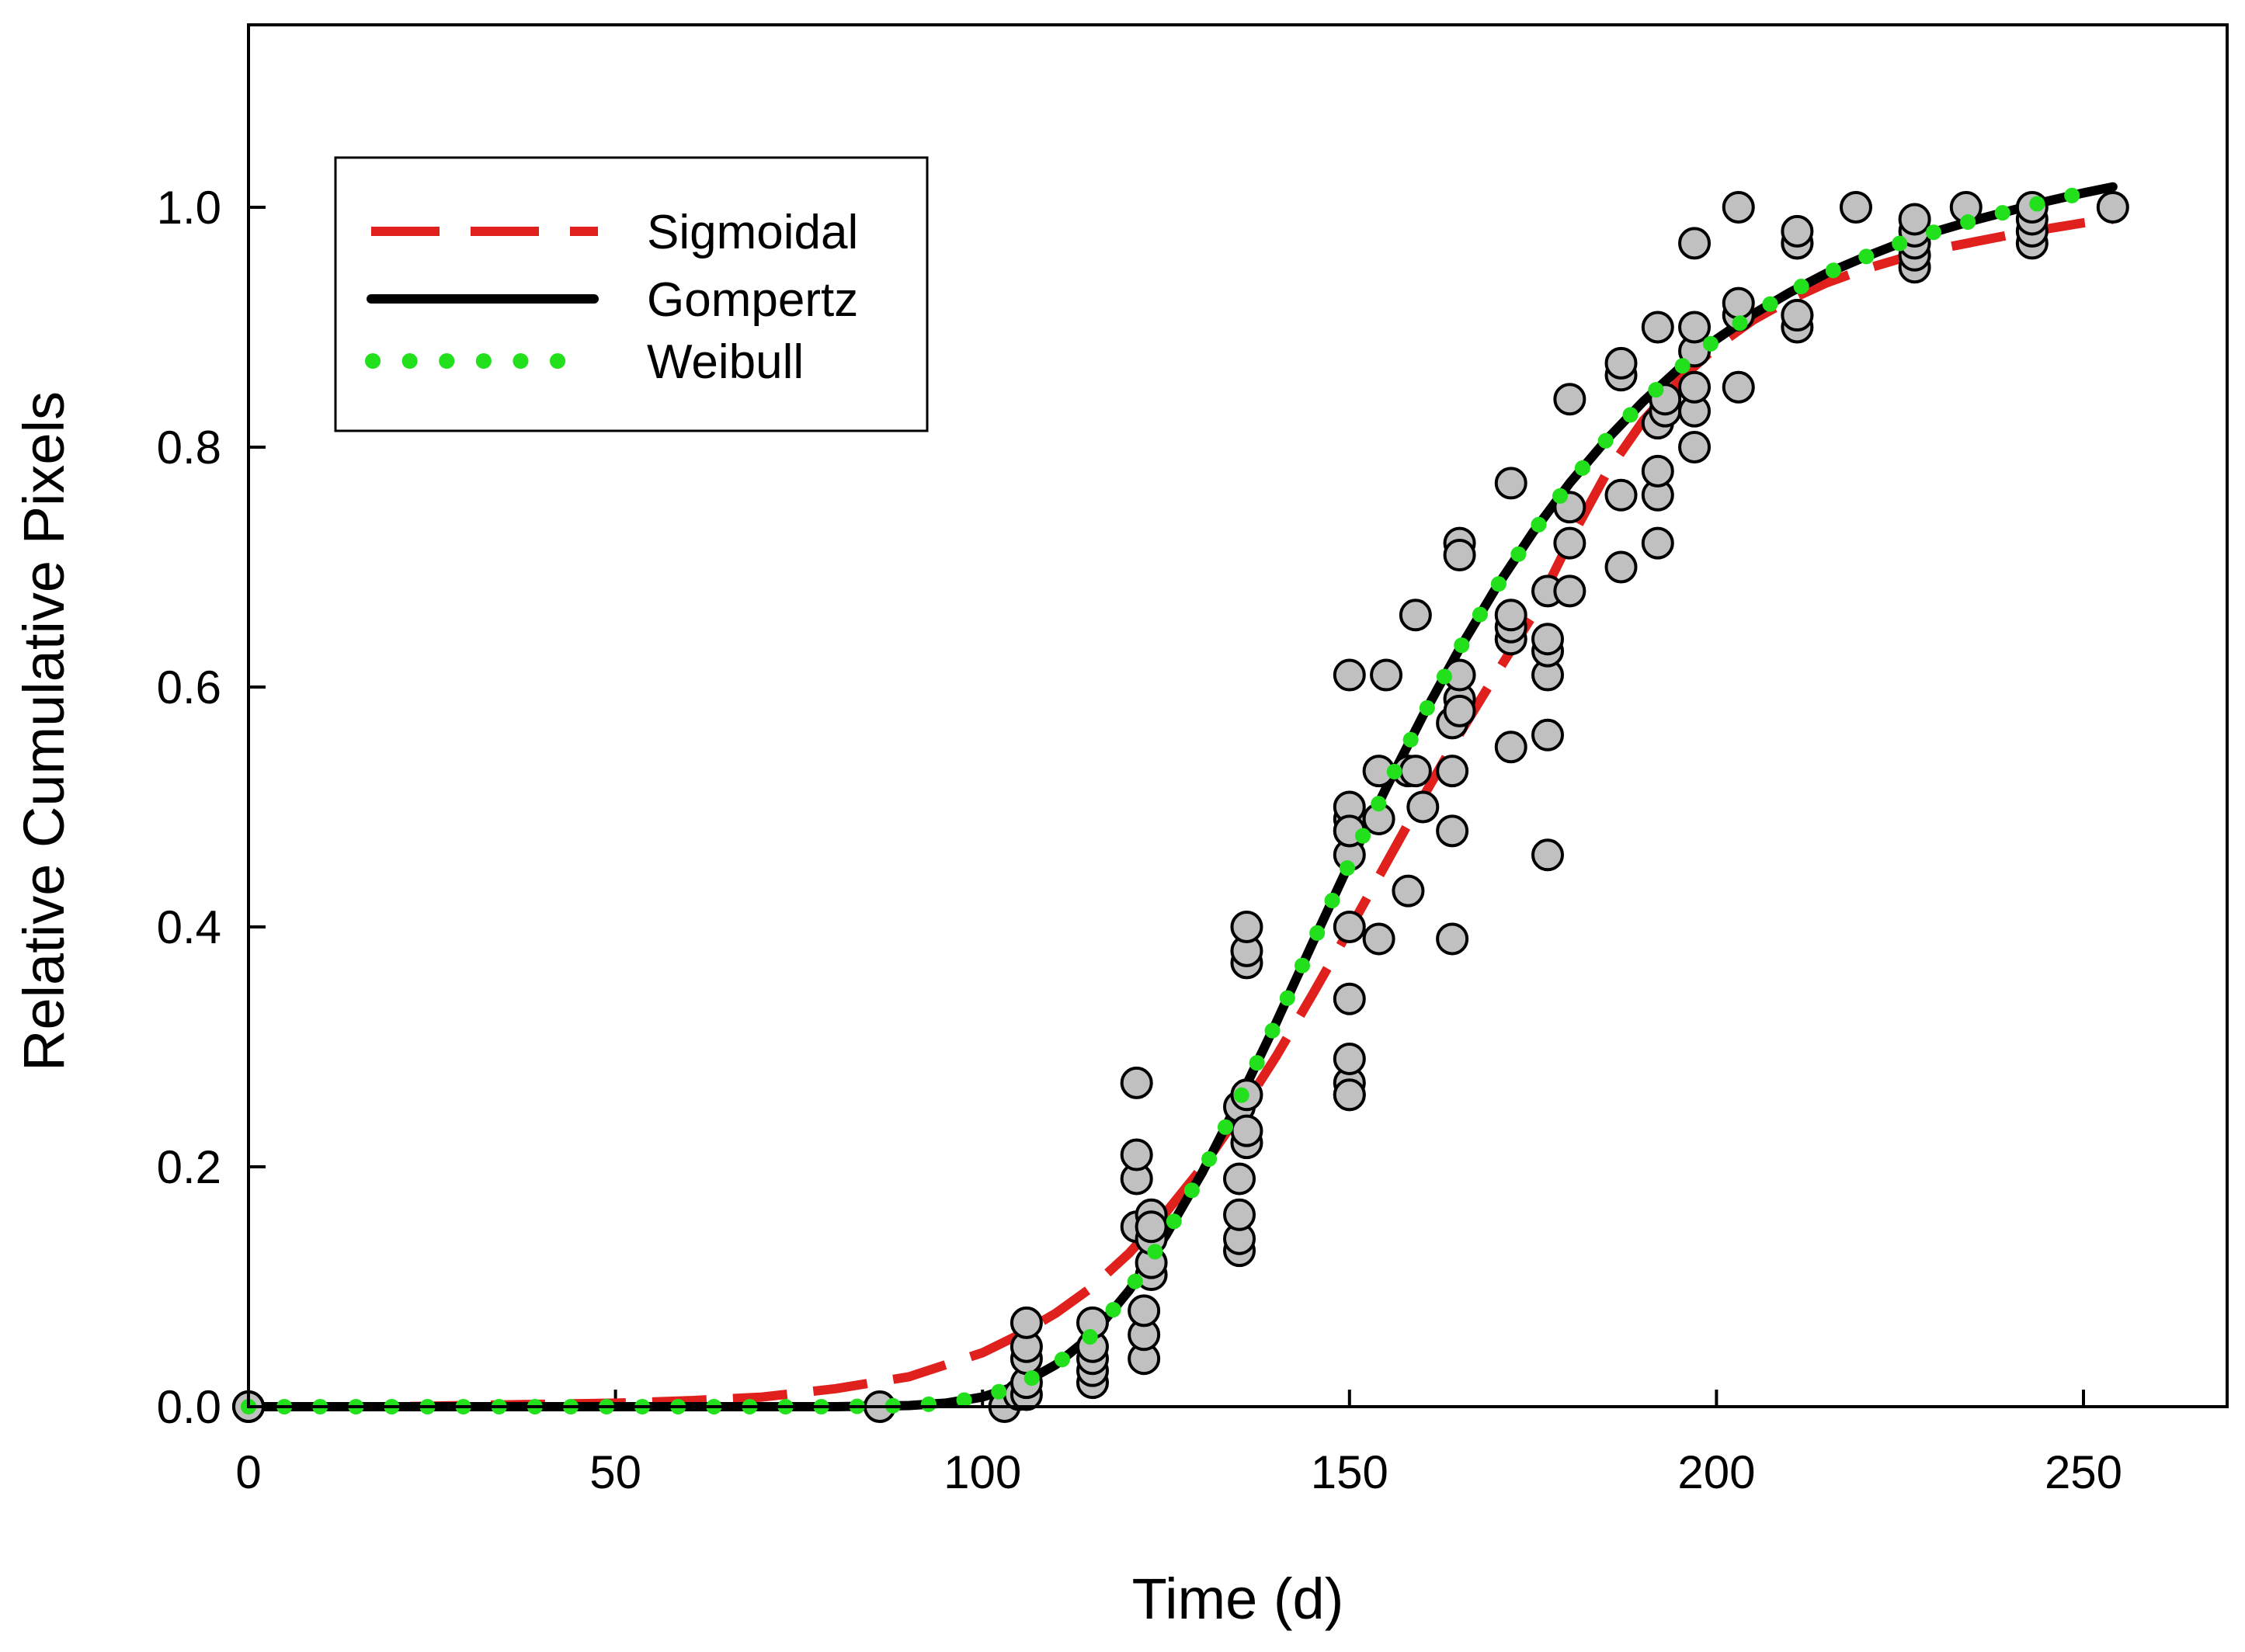 The width and height of the screenshot is (2245, 1652). I want to click on x-tick-label: 200, so click(1716, 1472).